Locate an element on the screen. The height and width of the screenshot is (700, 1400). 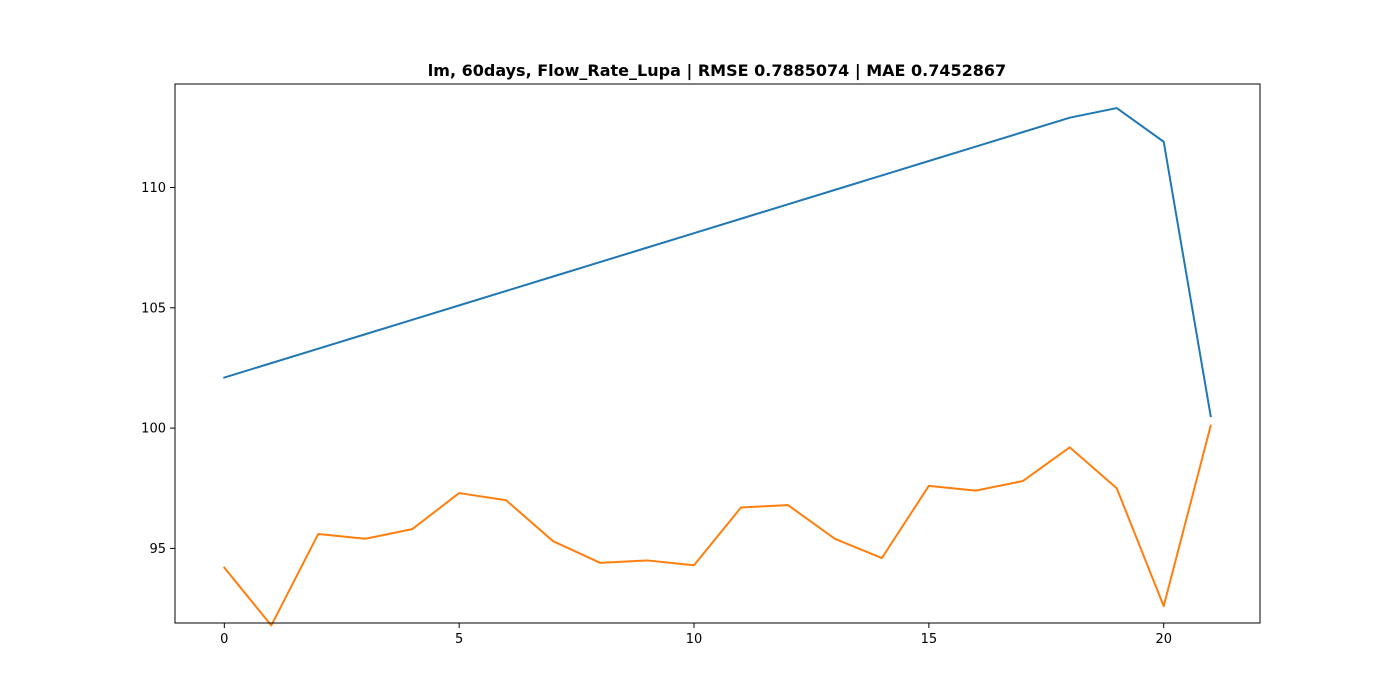
y-tick-label: 105 is located at coordinates (153, 308).